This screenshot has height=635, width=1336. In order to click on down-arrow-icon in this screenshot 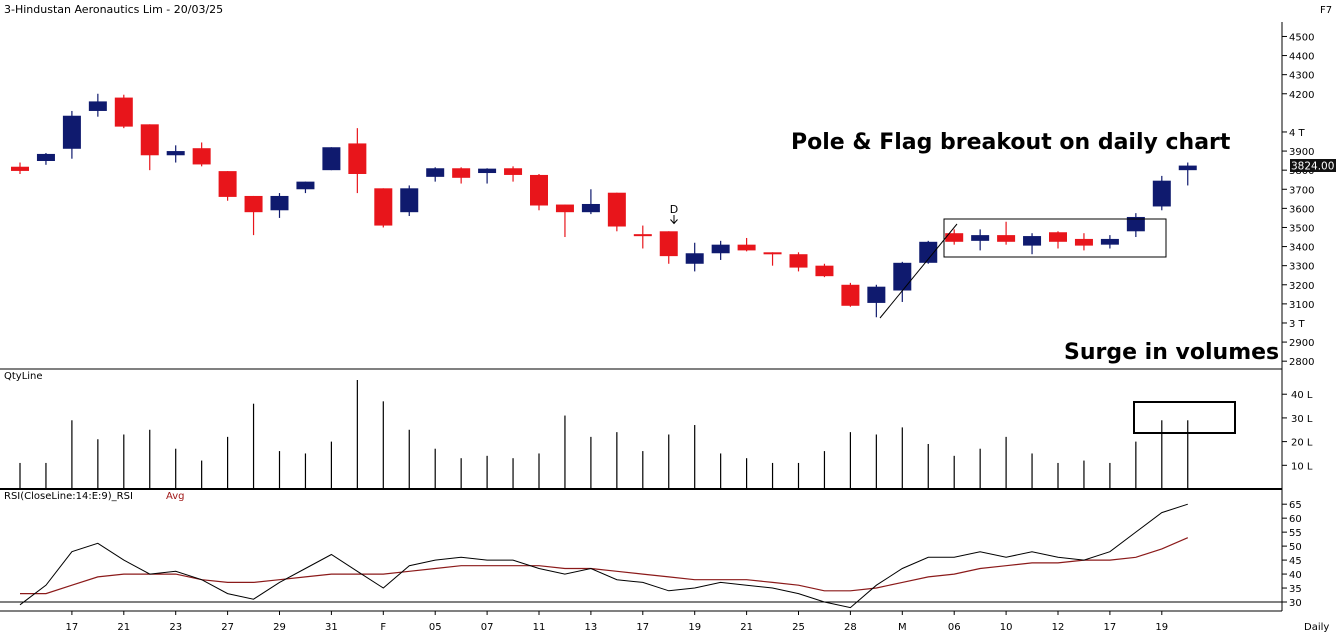, I will do `click(674, 220)`.